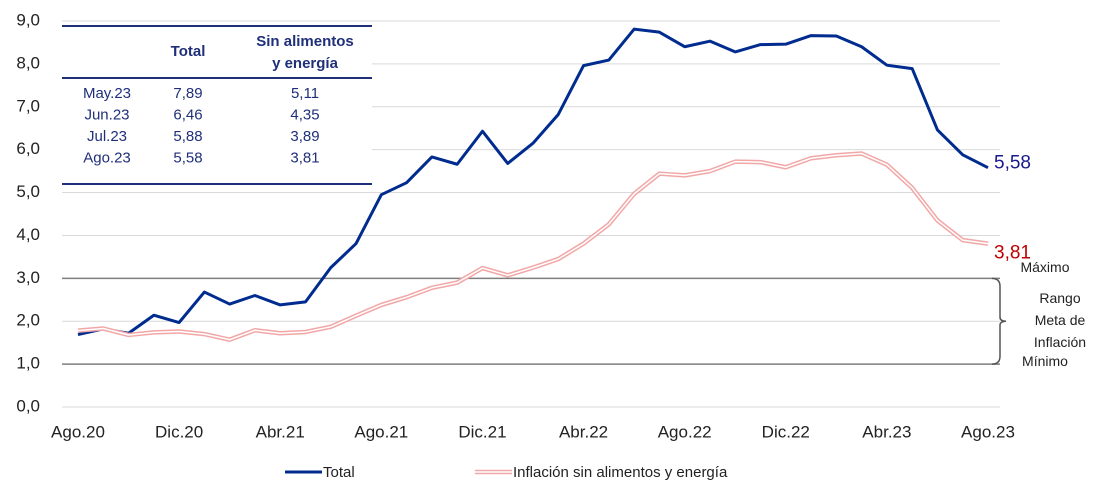  What do you see at coordinates (217, 105) in the screenshot?
I see `table-bg` at bounding box center [217, 105].